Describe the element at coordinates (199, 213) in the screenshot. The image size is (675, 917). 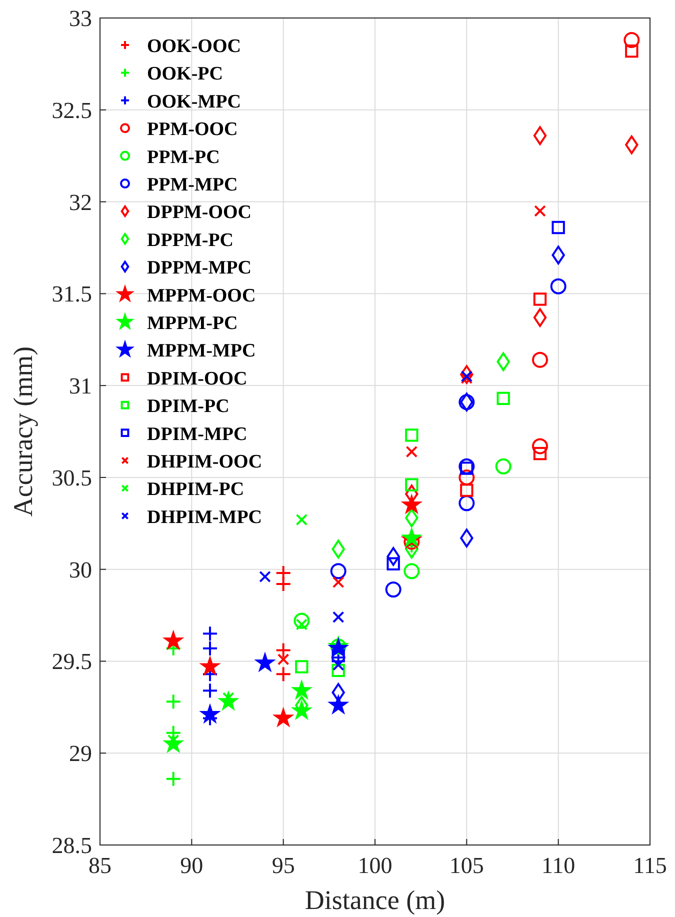
I see `legend-label: DPPM-OOC` at that location.